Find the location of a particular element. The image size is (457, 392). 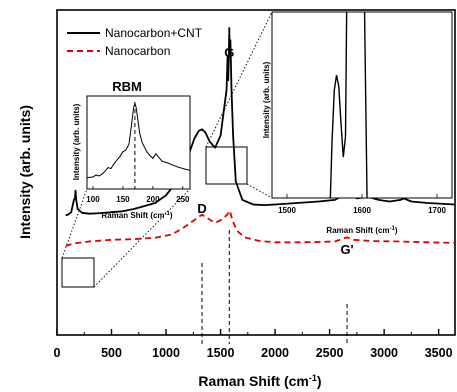

peak-label: G' is located at coordinates (346, 249).